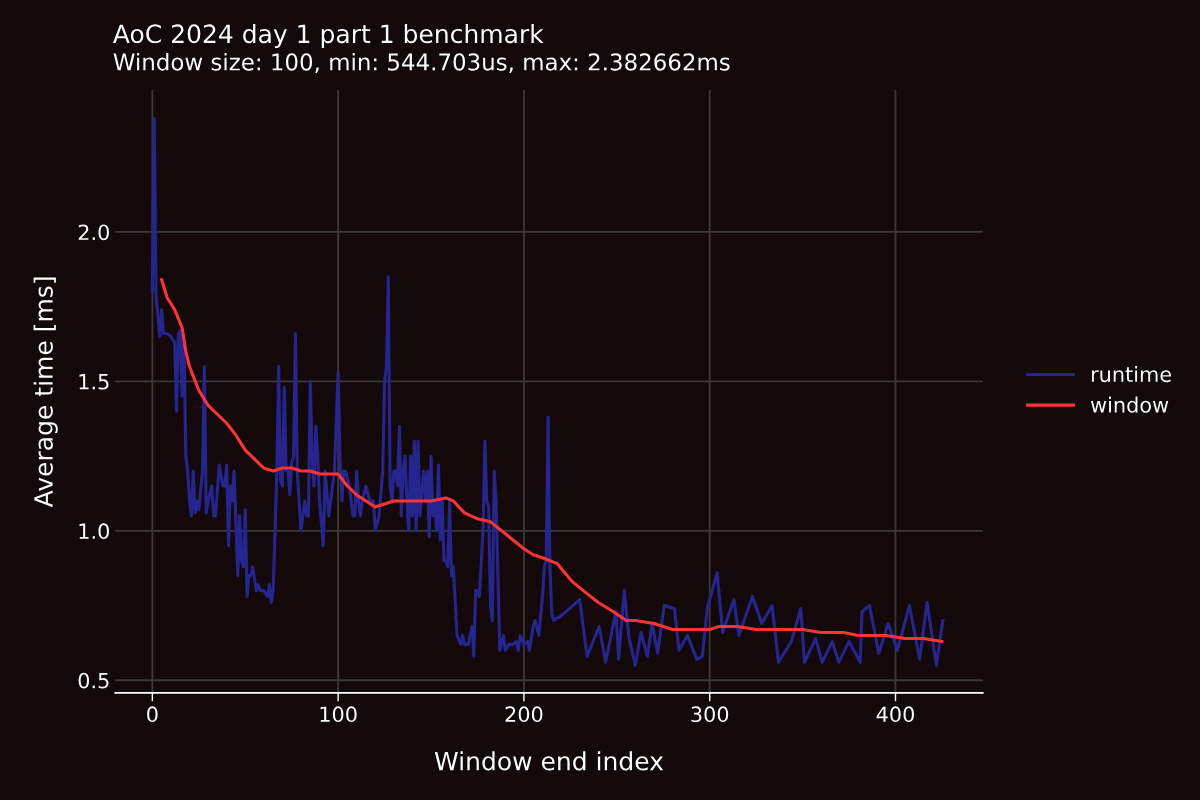 The height and width of the screenshot is (800, 1200). I want to click on x-tick-label: 300, so click(710, 714).